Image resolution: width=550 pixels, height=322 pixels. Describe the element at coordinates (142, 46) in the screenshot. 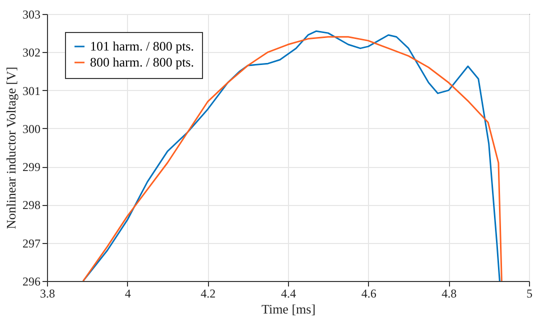

I see `legend-label: 101 harm. / 800 pts.` at that location.